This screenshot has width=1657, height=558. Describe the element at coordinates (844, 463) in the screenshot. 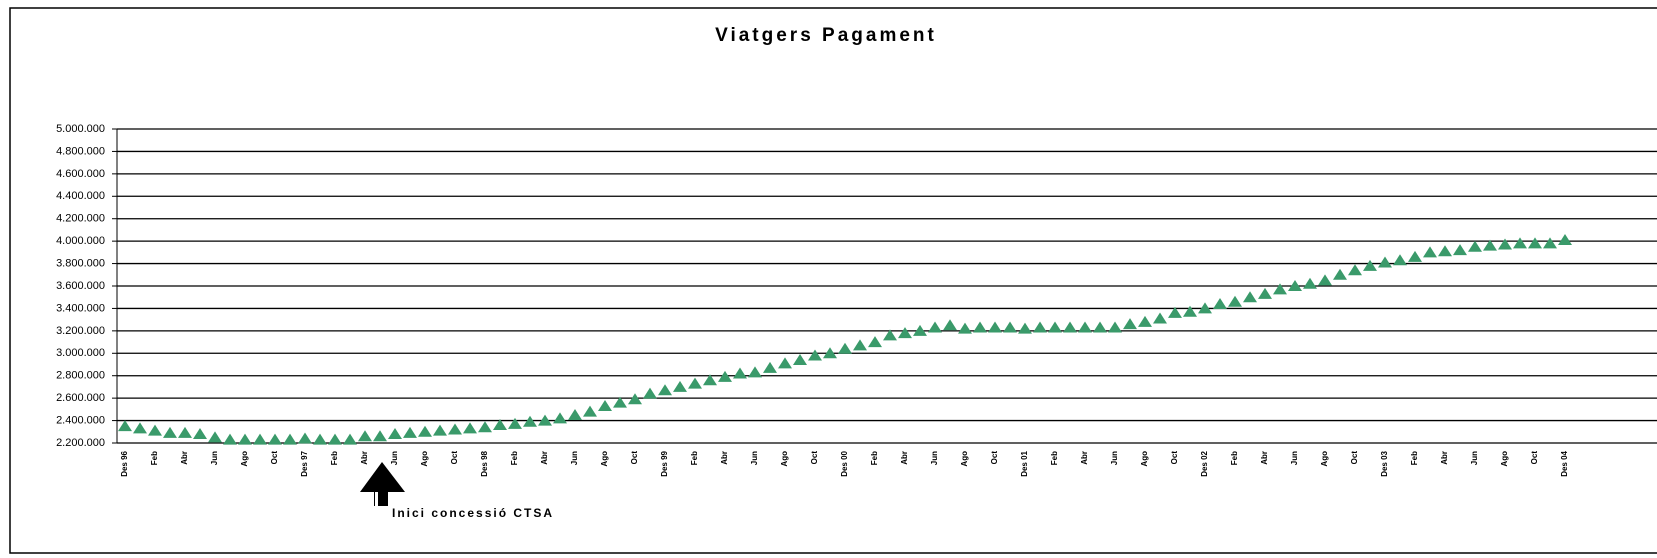

I see `x-tick-label: Des 00` at that location.